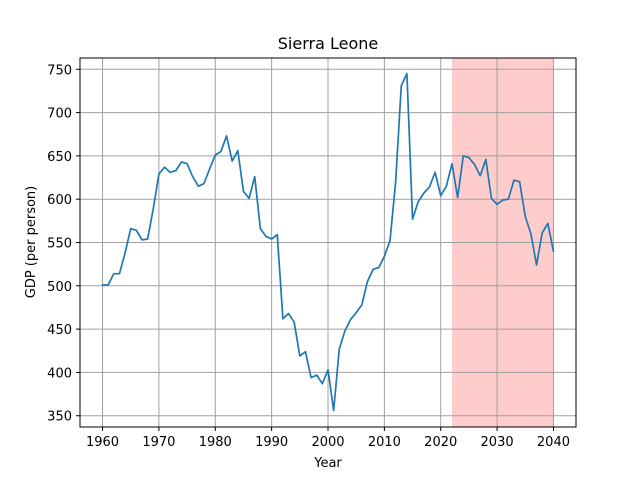 Image resolution: width=640 pixels, height=480 pixels. What do you see at coordinates (59, 114) in the screenshot?
I see `y-tick-label: 700` at bounding box center [59, 114].